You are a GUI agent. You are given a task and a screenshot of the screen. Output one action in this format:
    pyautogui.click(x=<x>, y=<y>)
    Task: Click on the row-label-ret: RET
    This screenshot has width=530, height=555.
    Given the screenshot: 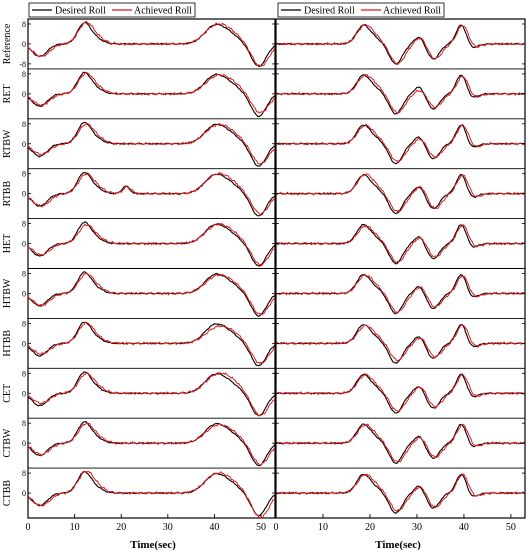 What is the action you would take?
    pyautogui.click(x=7, y=93)
    